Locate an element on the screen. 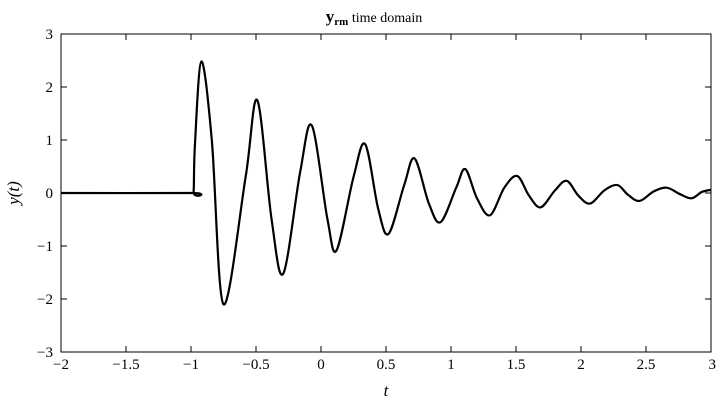 The width and height of the screenshot is (717, 402). y-tick-label: 1 is located at coordinates (50, 141).